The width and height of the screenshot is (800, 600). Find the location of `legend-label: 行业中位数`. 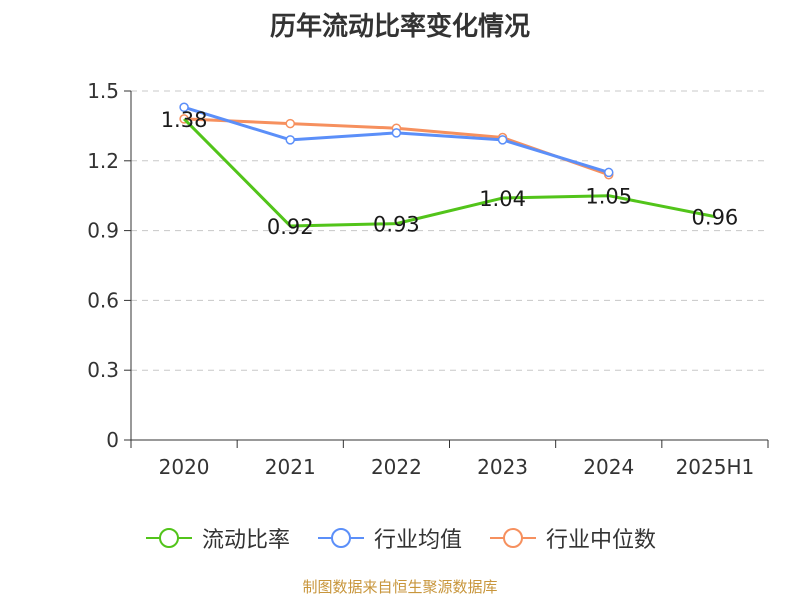

legend-label: 行业中位数 is located at coordinates (601, 540).